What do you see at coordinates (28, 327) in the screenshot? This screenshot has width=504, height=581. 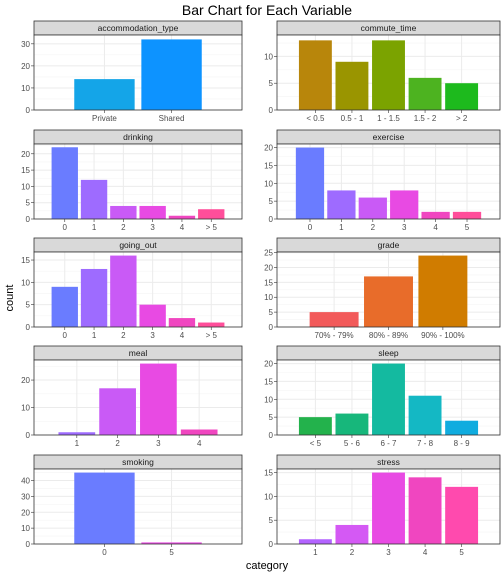 I see `y-tick-label-going_out: 0` at bounding box center [28, 327].